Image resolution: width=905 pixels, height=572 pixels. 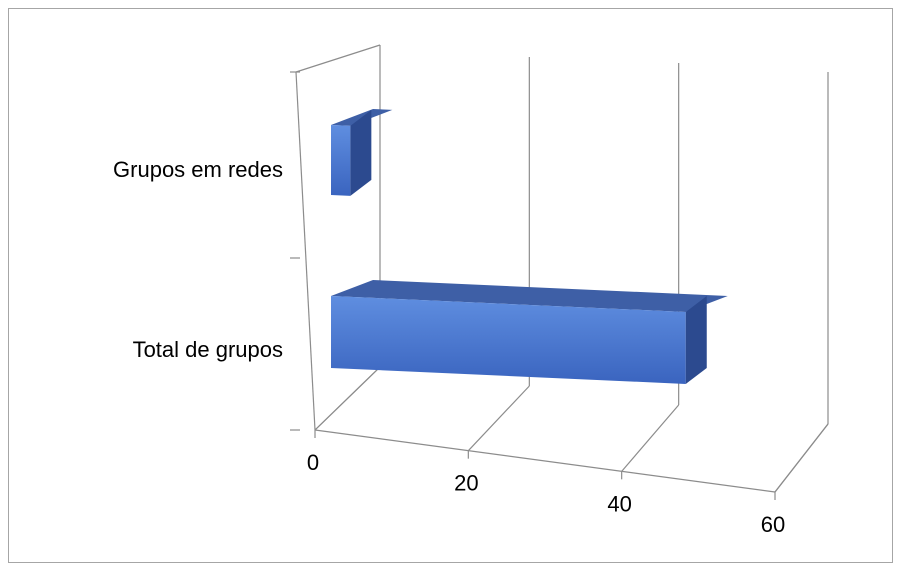 I want to click on bar-top-face, so click(x=529, y=296).